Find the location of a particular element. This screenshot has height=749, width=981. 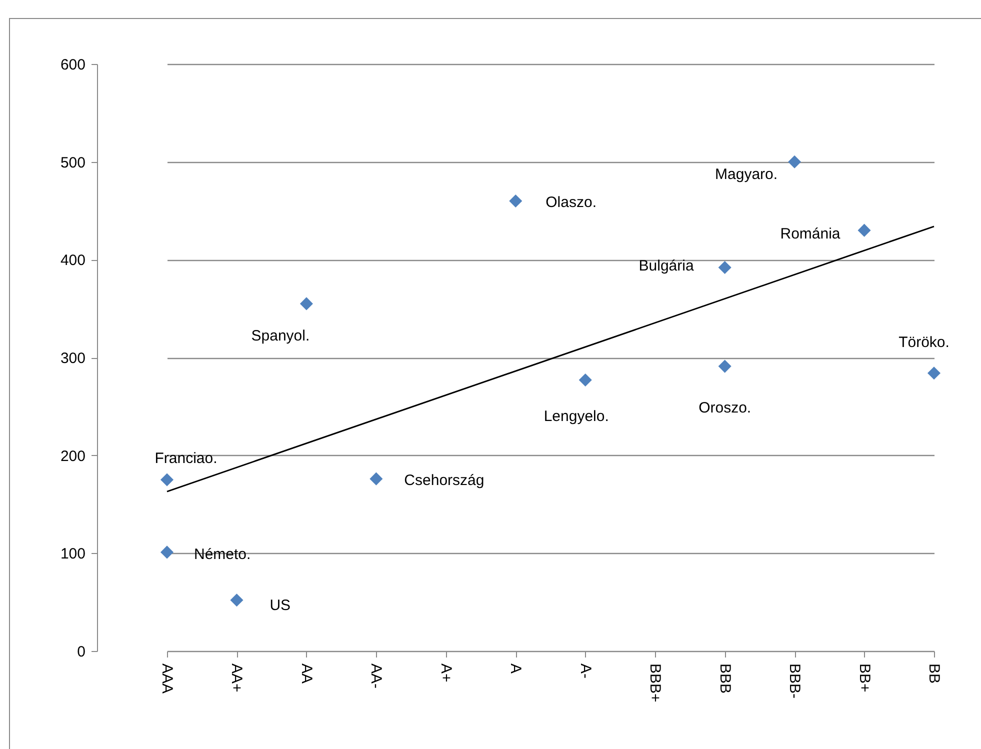

x-tick-label: AA- is located at coordinates (376, 676).